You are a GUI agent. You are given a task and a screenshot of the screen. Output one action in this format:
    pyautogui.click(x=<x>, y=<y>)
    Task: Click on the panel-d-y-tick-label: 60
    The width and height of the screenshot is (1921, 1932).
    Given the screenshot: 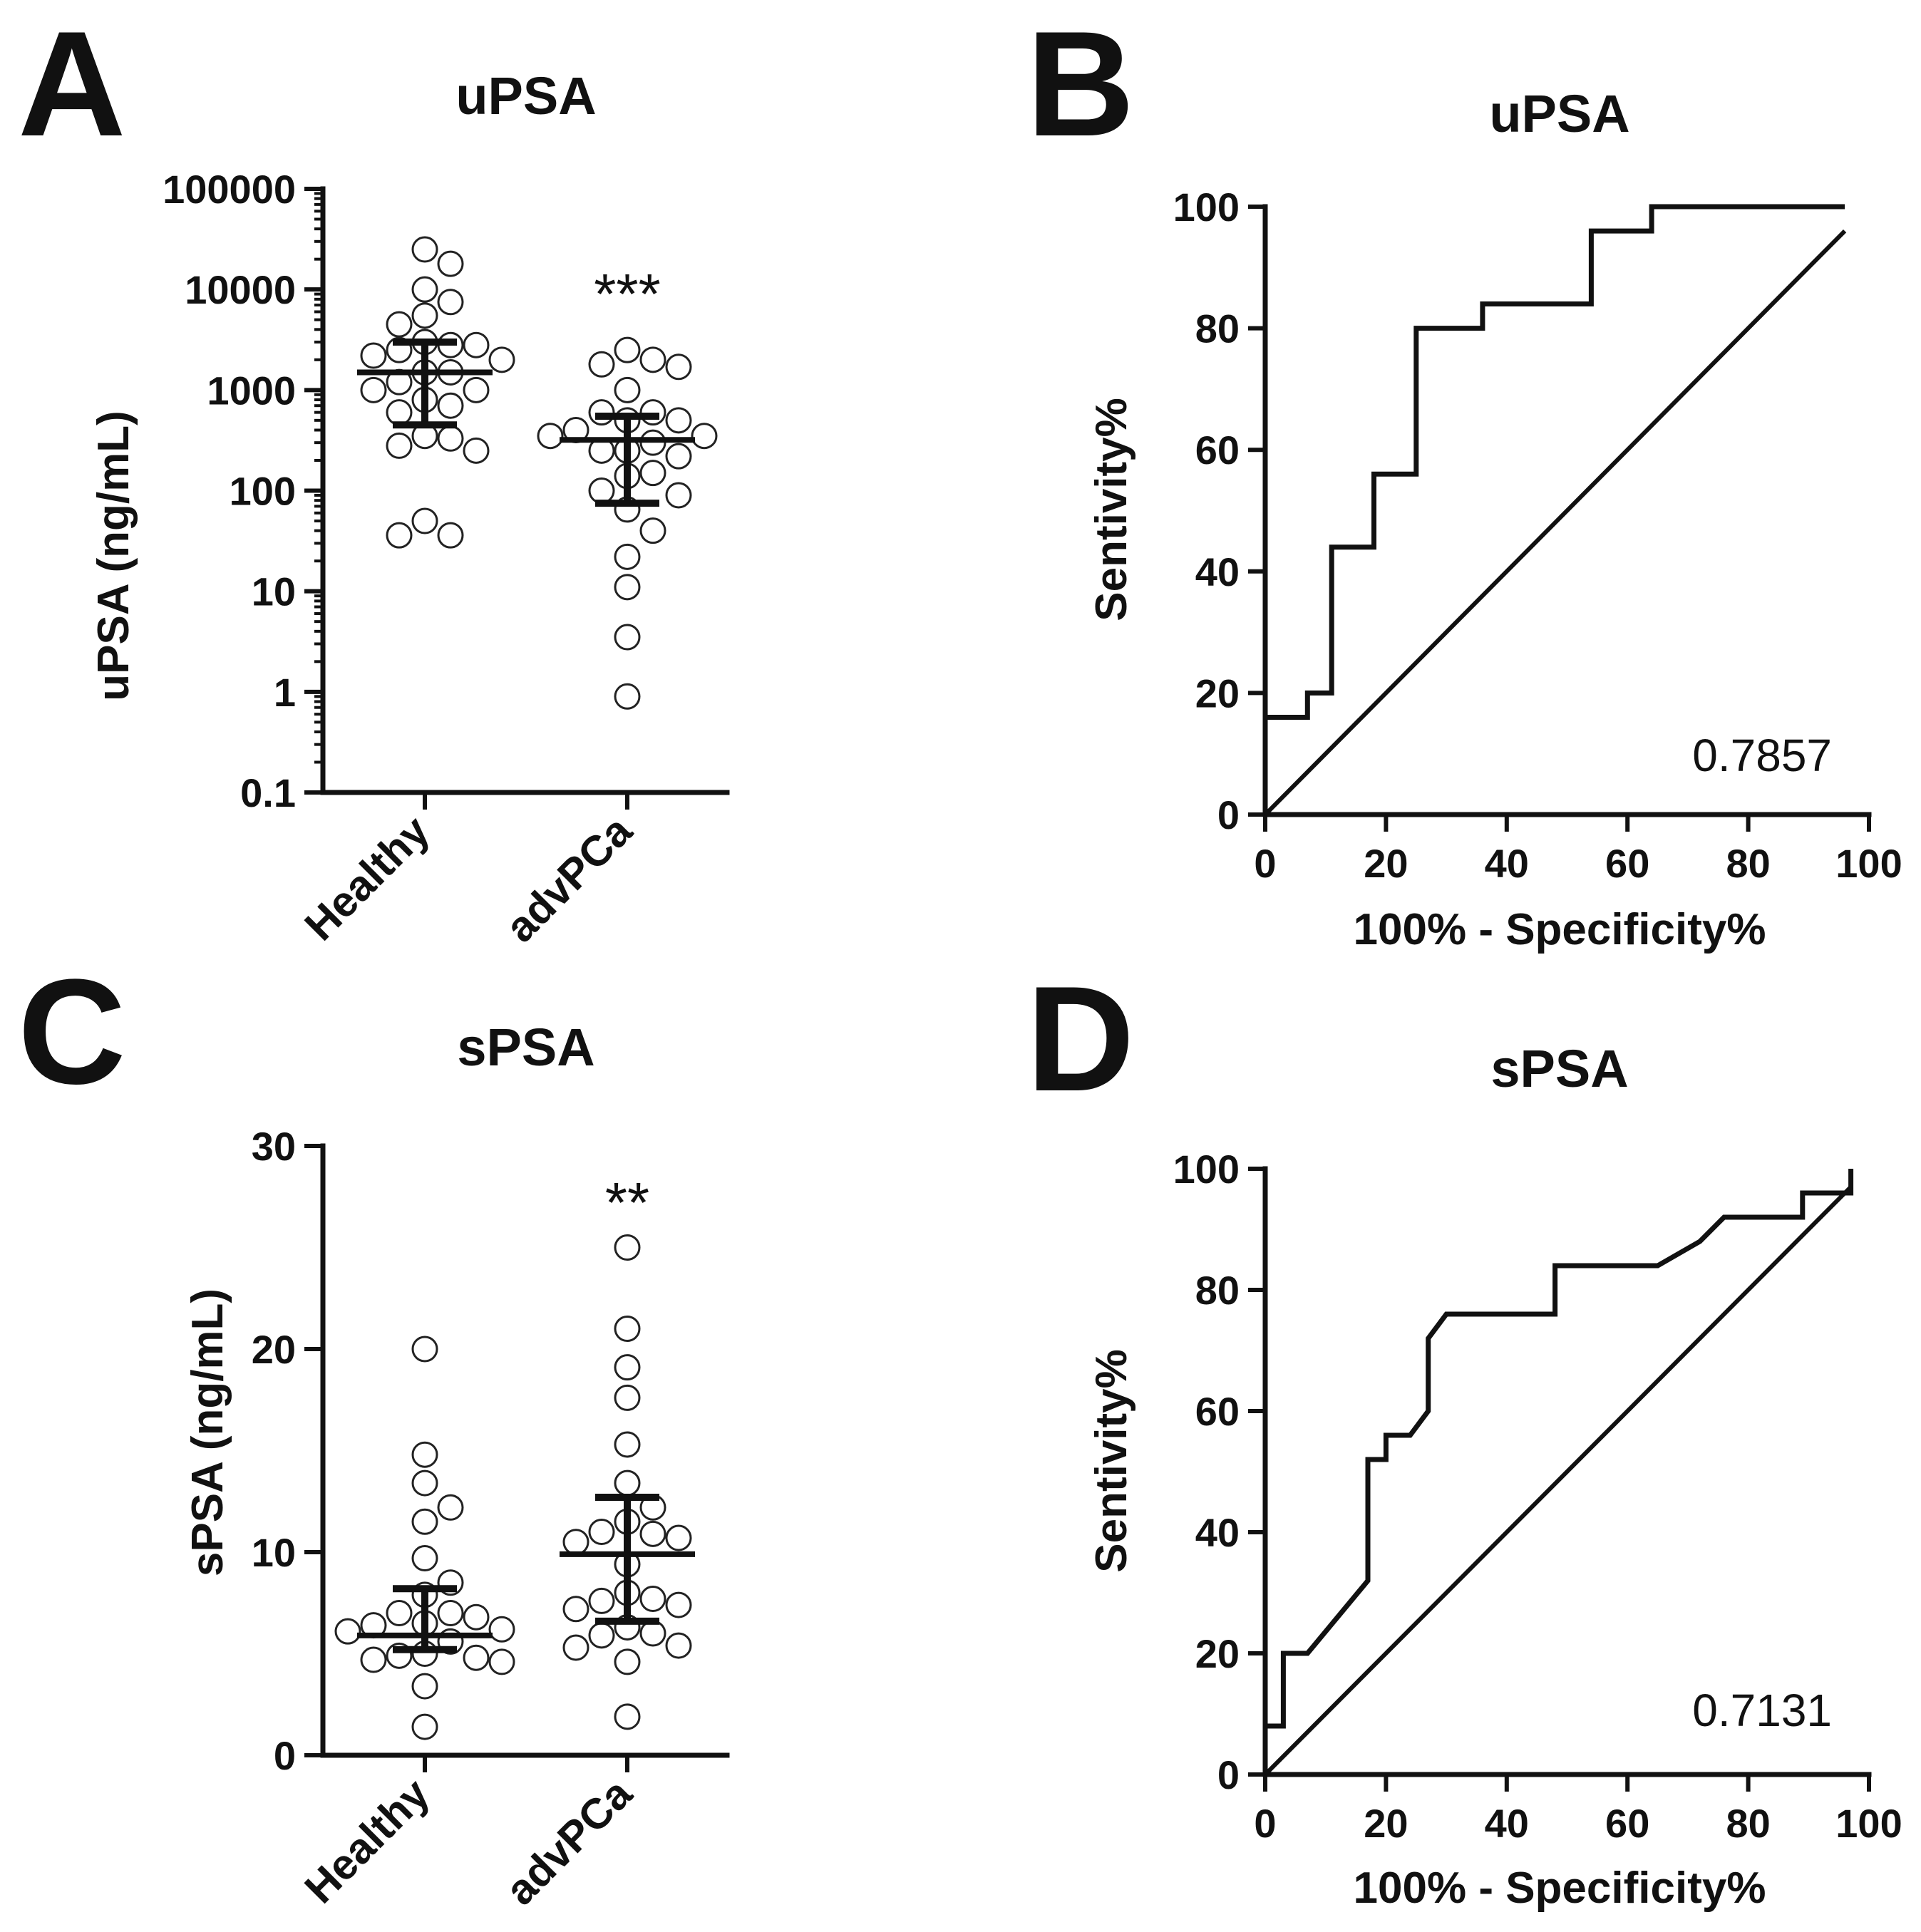 What is the action you would take?
    pyautogui.click(x=1217, y=1411)
    